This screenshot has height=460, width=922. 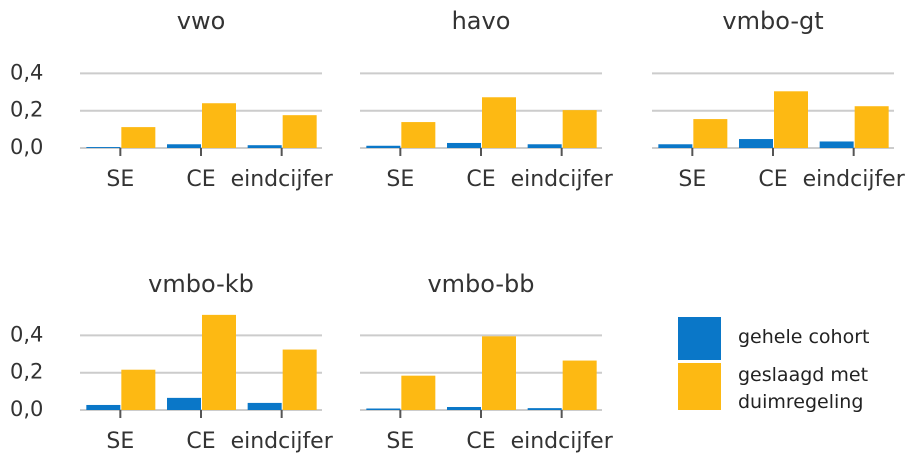 I want to click on legend-item: gehele cohort, so click(x=804, y=337).